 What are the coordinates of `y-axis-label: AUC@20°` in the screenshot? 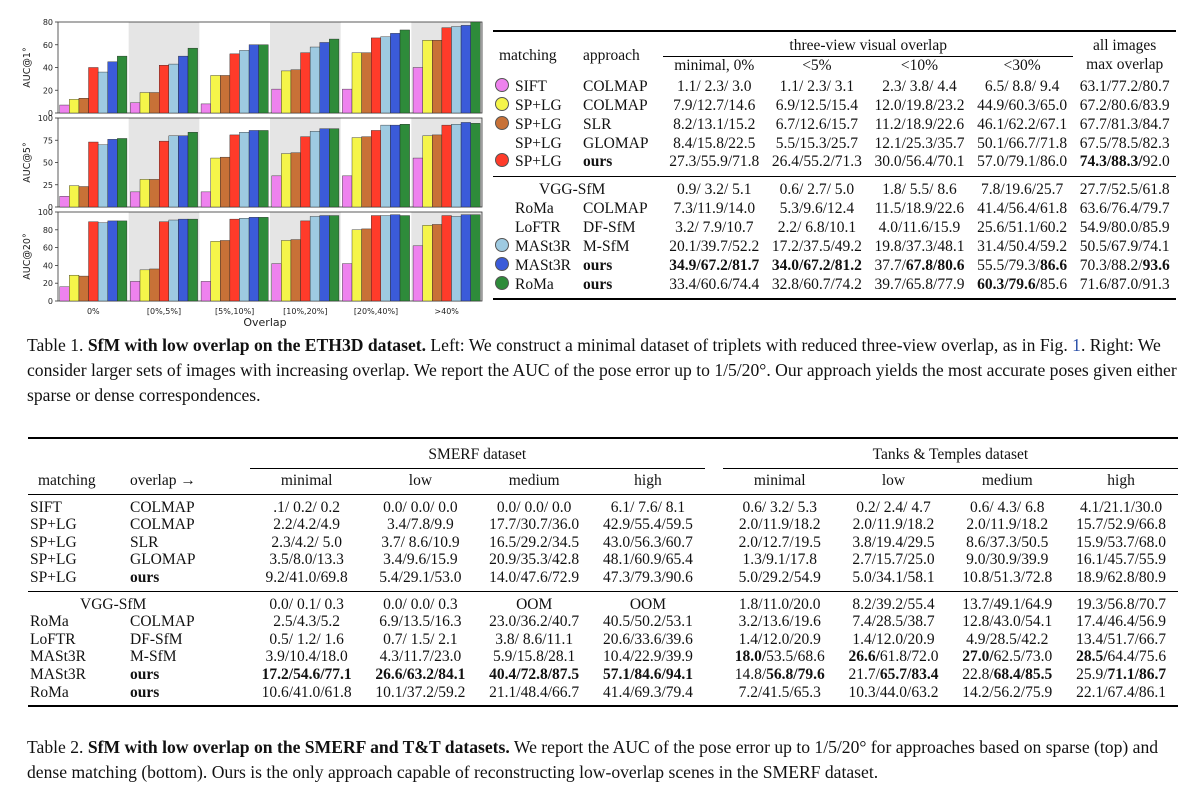 It's located at (27, 256).